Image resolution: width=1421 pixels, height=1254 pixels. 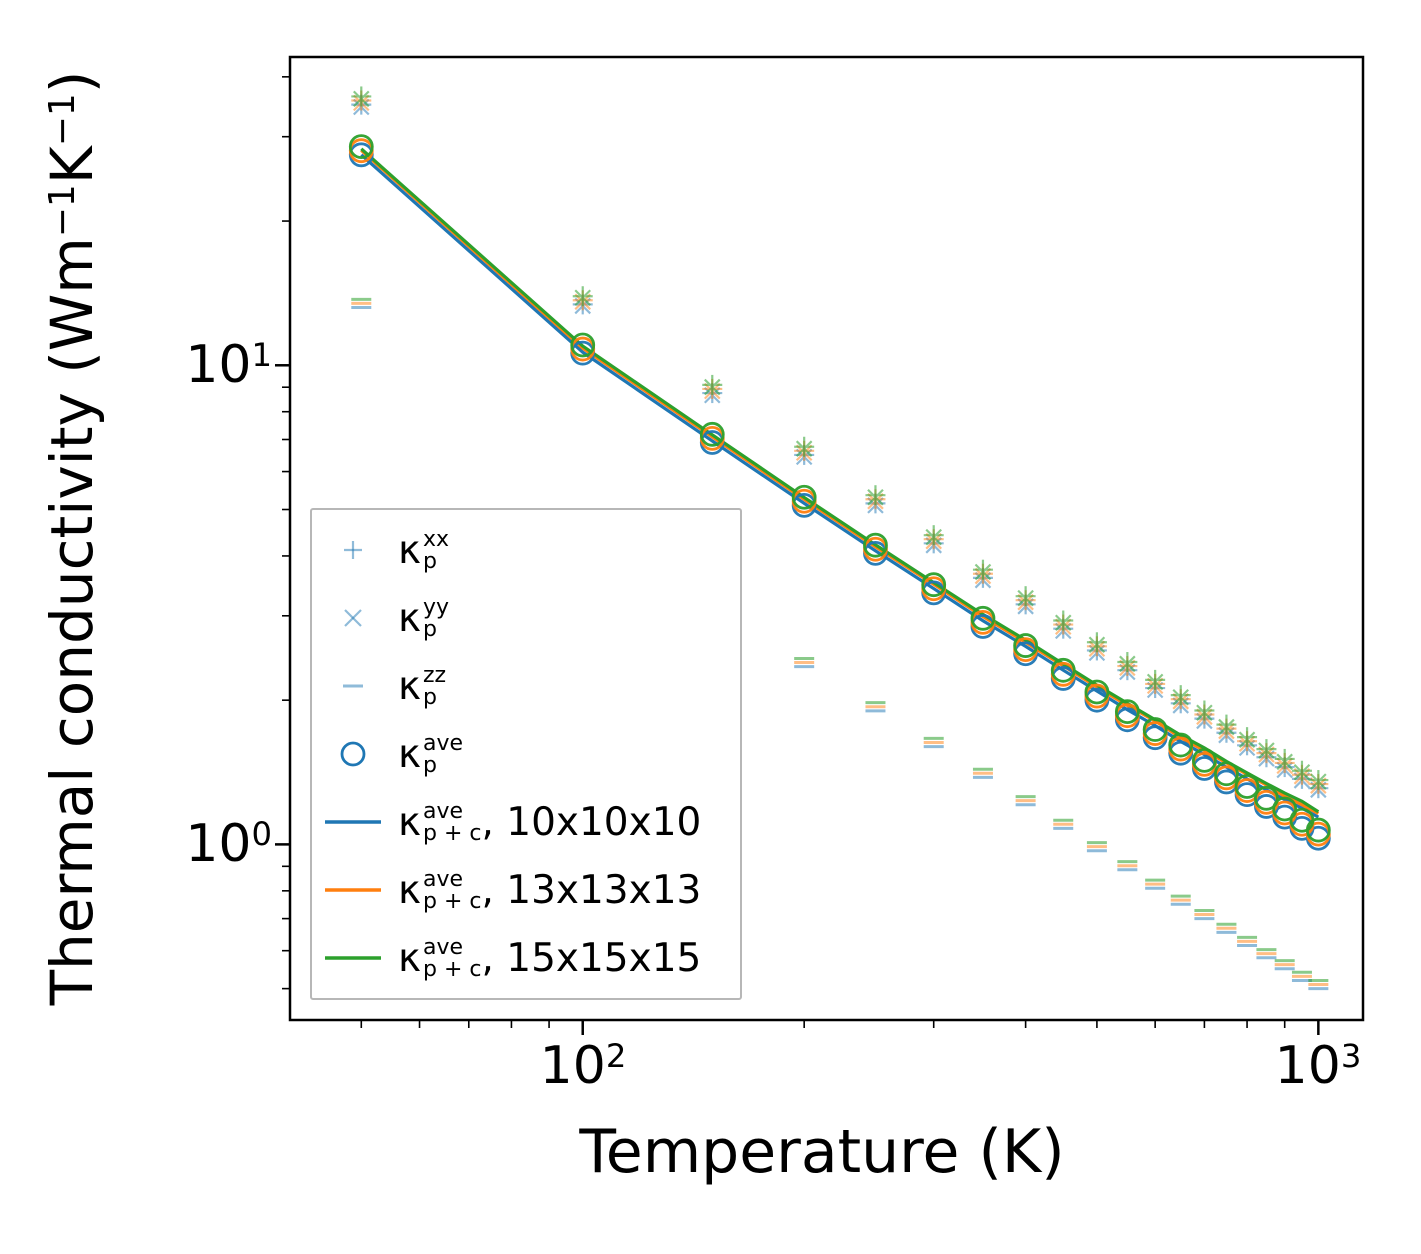 I want to click on legend-label: κ ave p, so click(x=430, y=754).